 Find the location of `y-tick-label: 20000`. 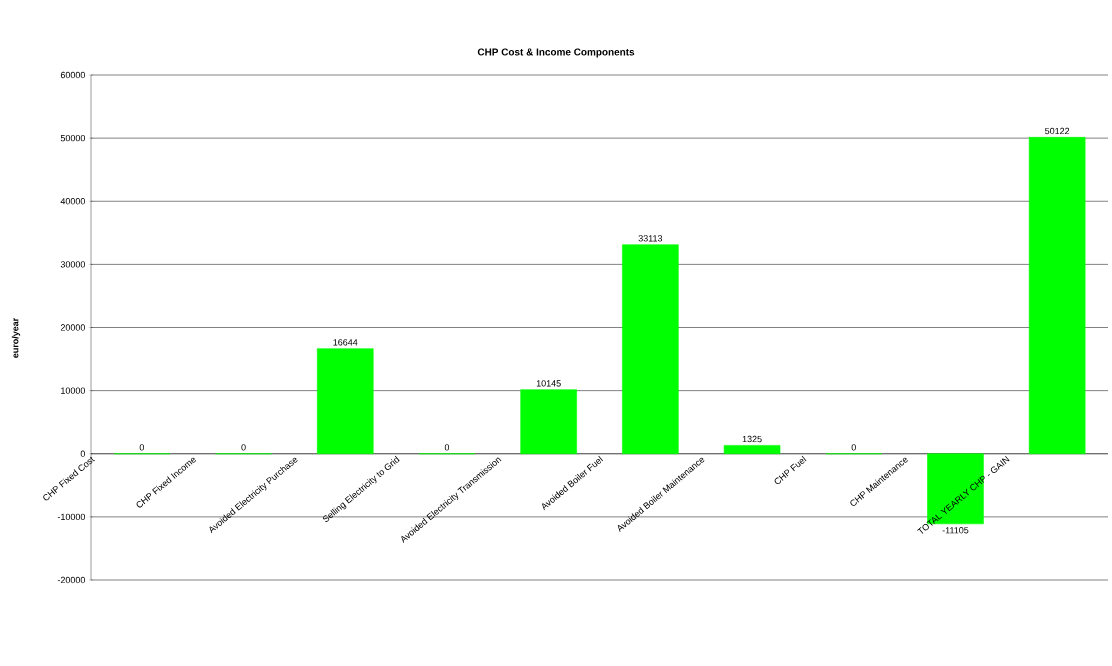

y-tick-label: 20000 is located at coordinates (72, 327).